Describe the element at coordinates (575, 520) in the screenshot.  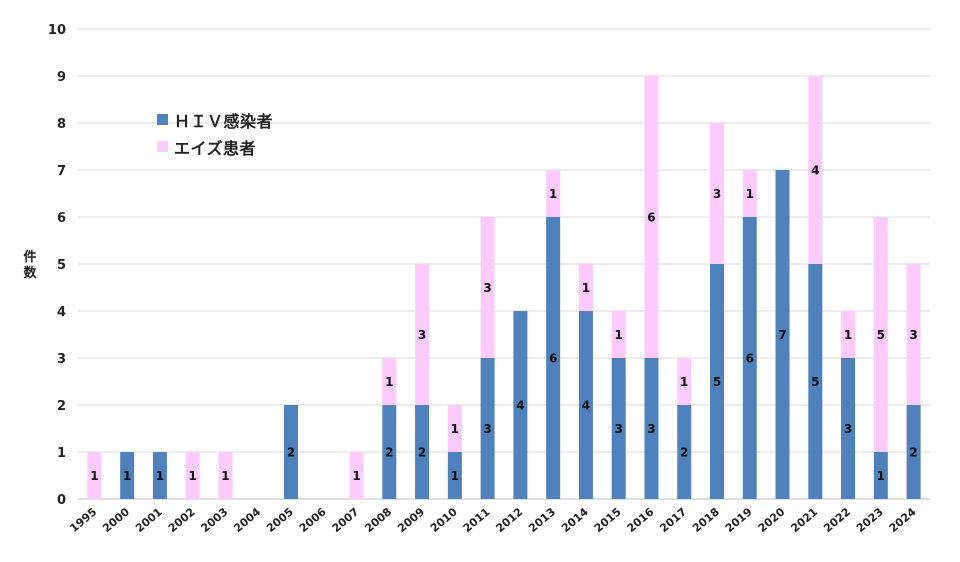
I see `x-tick-label: 2014` at that location.